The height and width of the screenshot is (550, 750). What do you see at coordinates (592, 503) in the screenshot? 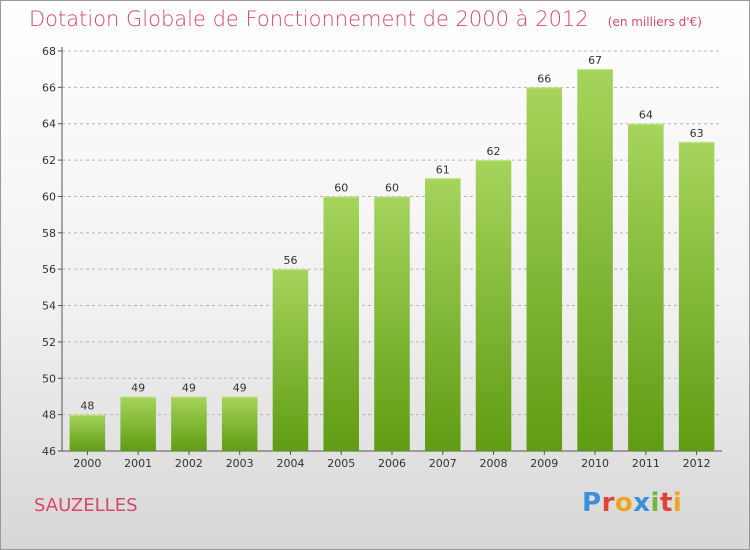
I see `logo-letter: P` at bounding box center [592, 503].